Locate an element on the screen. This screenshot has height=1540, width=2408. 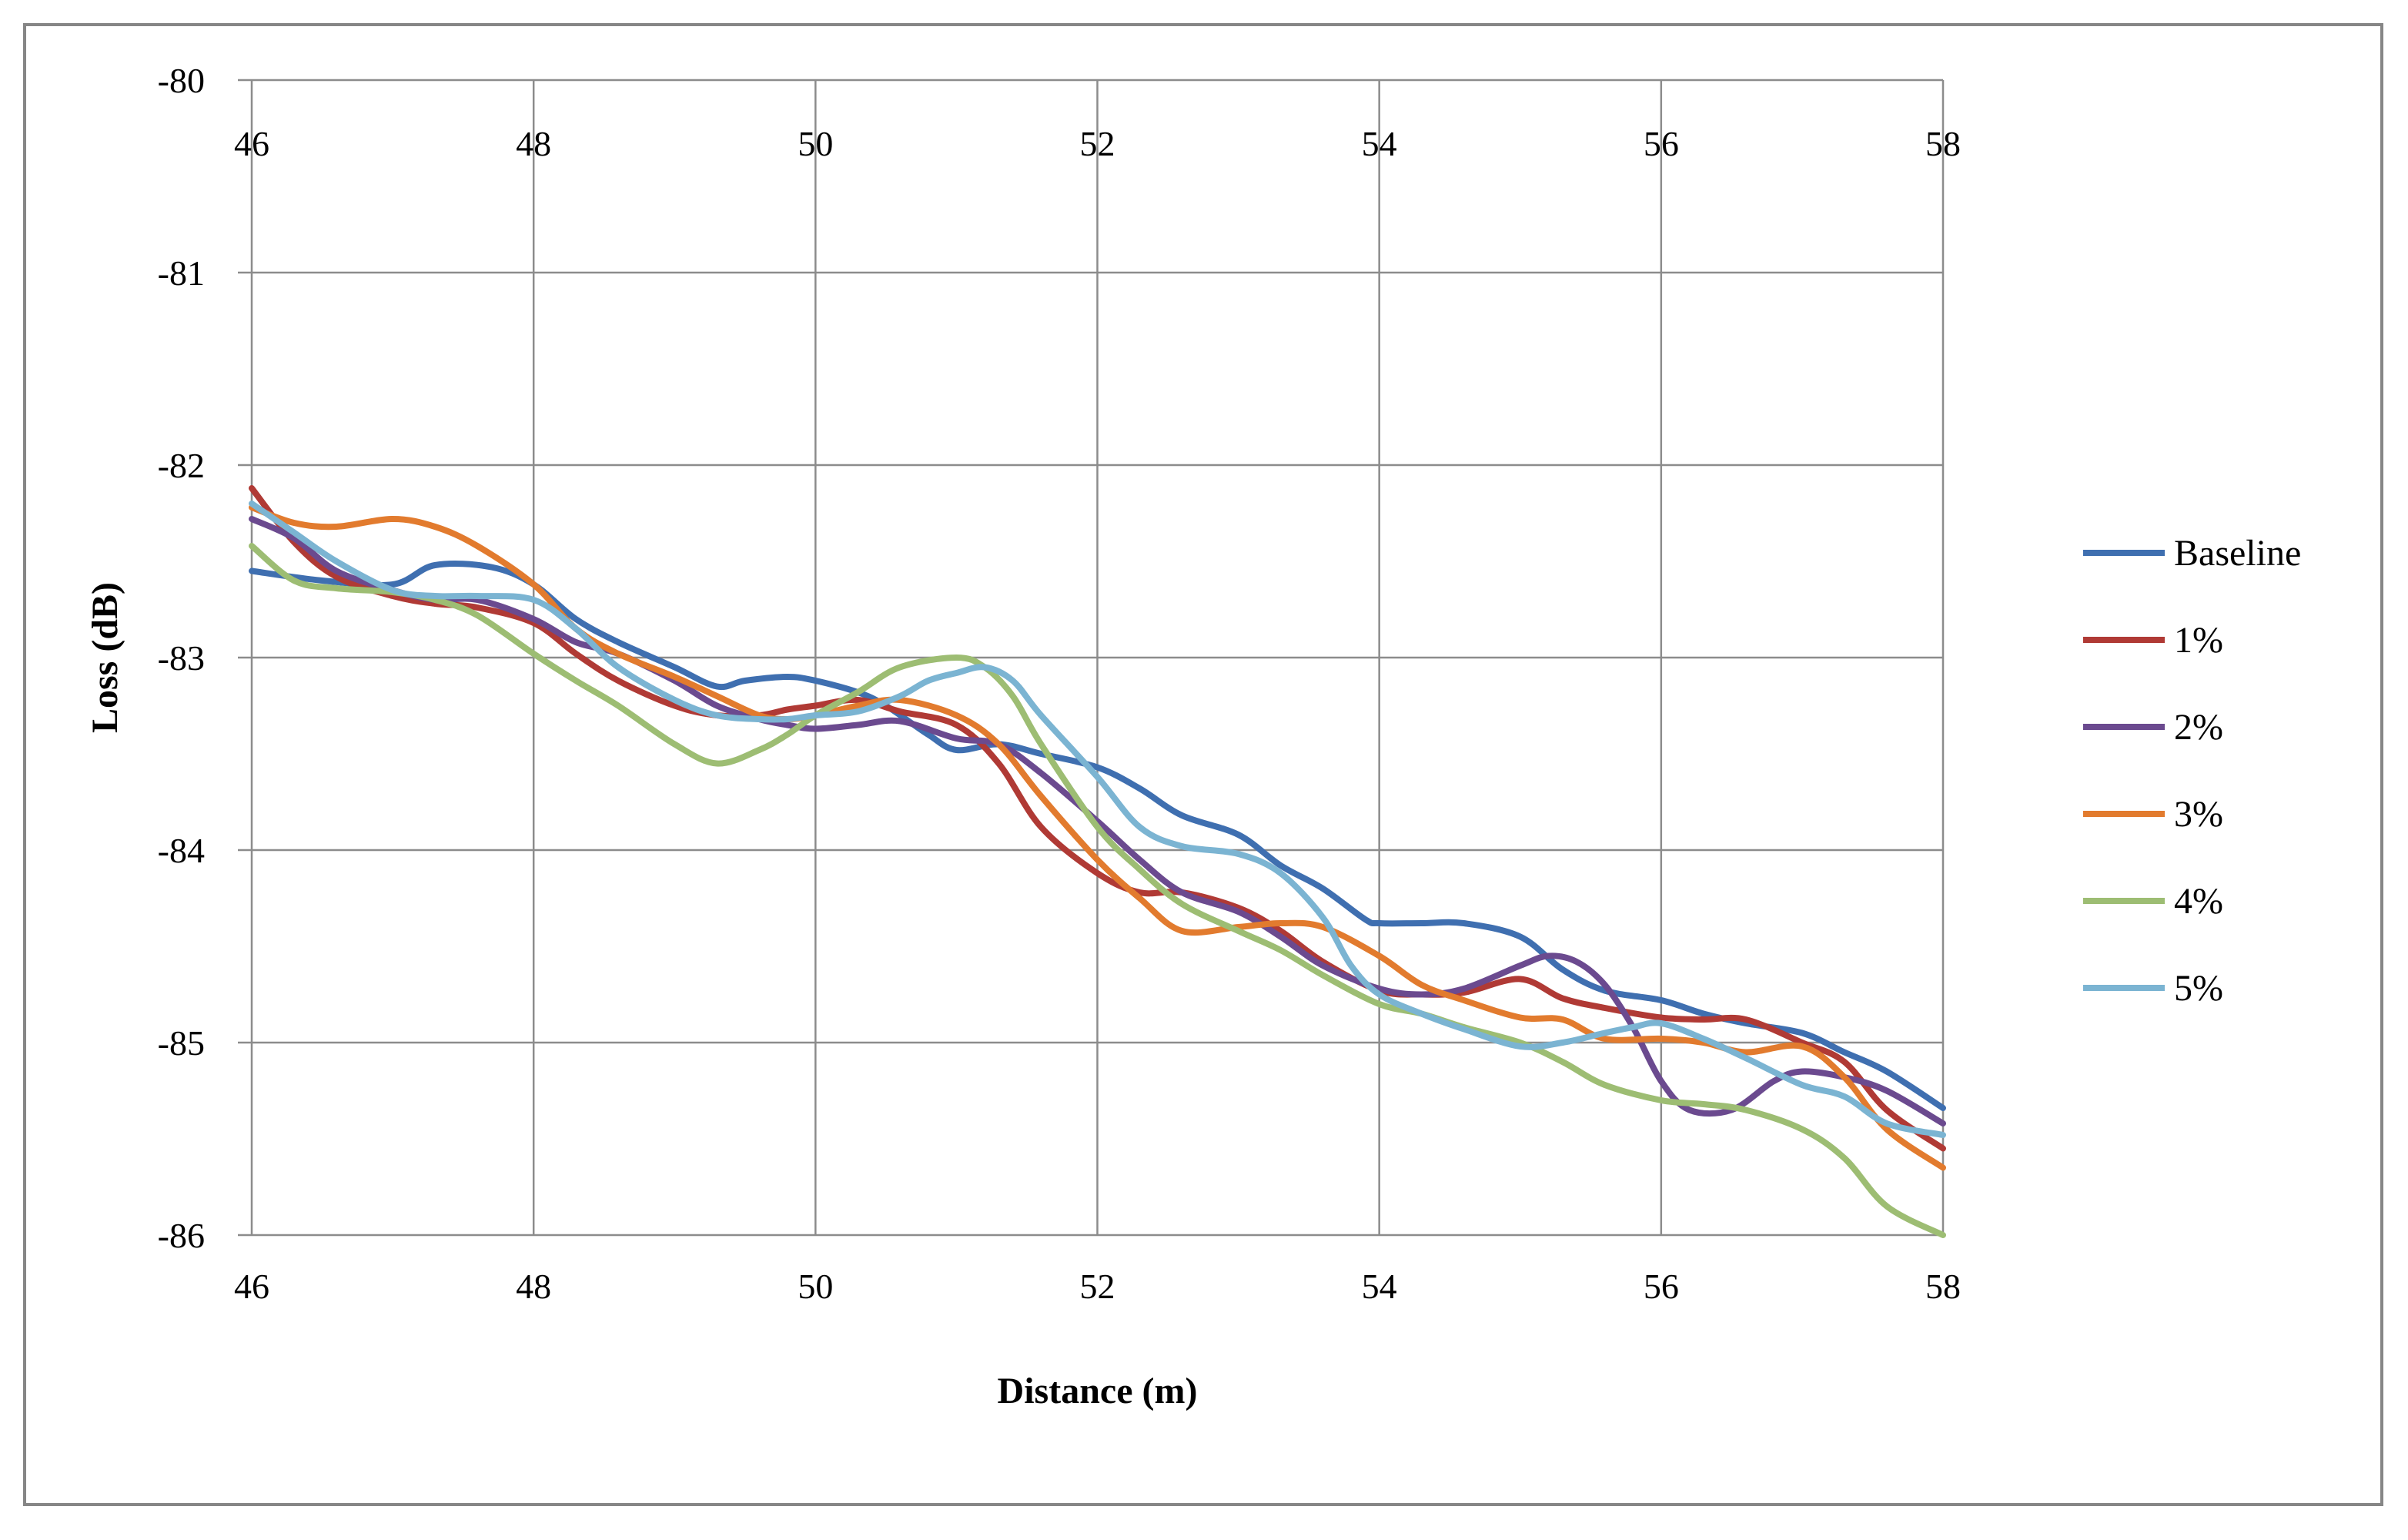
legend-label: 4% is located at coordinates (2198, 902).